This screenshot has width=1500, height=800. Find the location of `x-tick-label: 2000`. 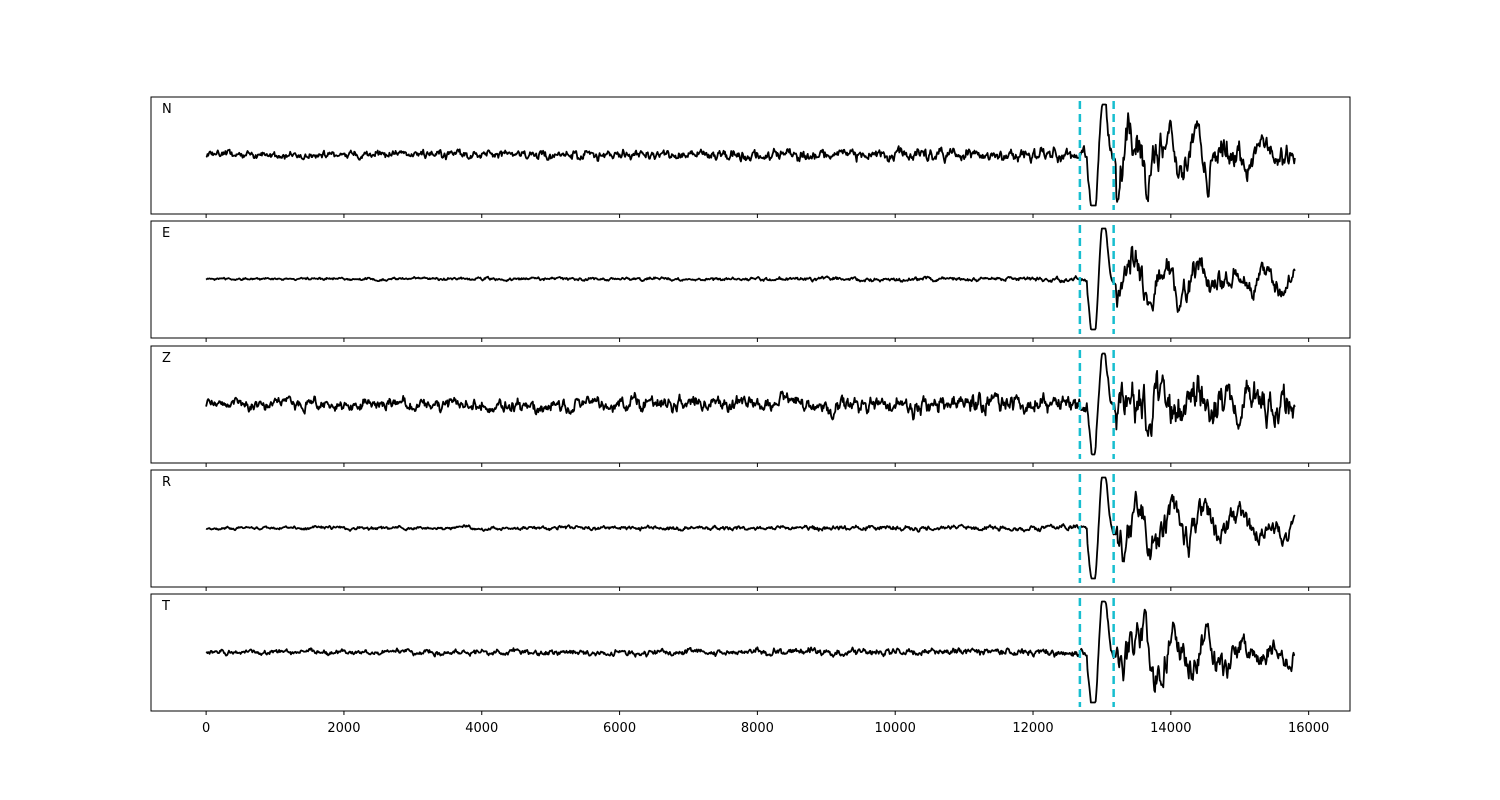

x-tick-label: 2000 is located at coordinates (343, 728).